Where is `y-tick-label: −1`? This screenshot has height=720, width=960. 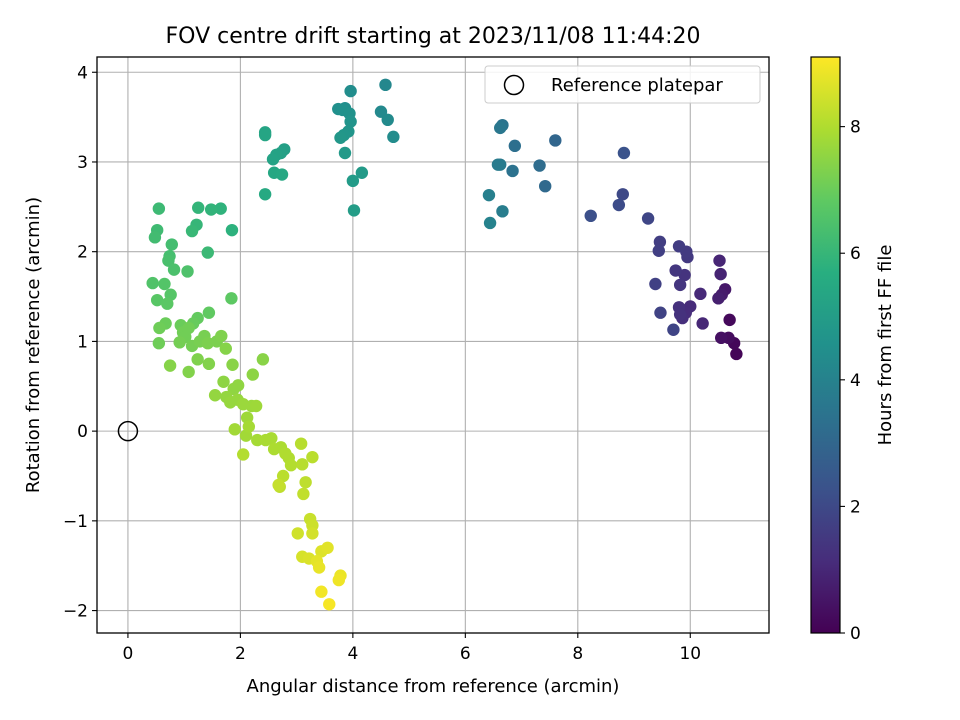 y-tick-label: −1 is located at coordinates (75, 522).